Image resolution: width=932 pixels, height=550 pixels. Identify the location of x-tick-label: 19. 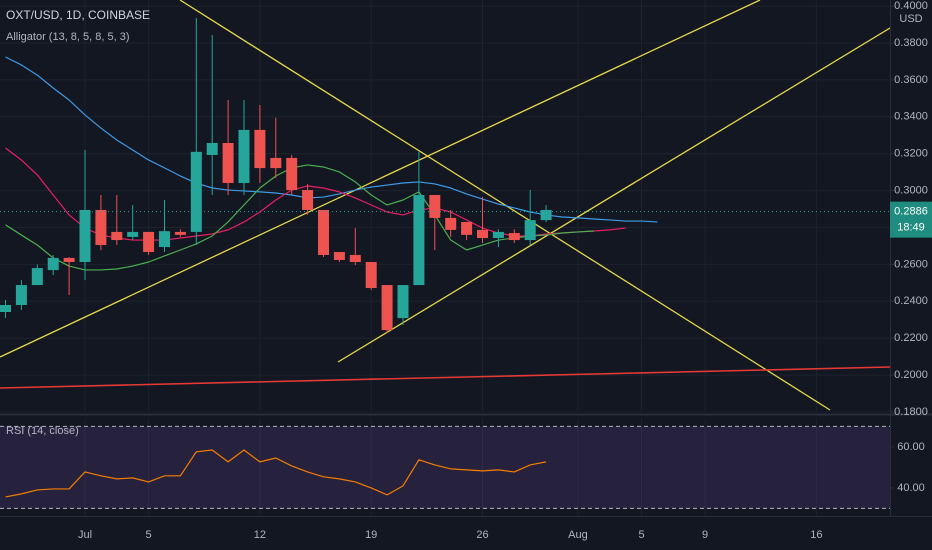
(371, 535).